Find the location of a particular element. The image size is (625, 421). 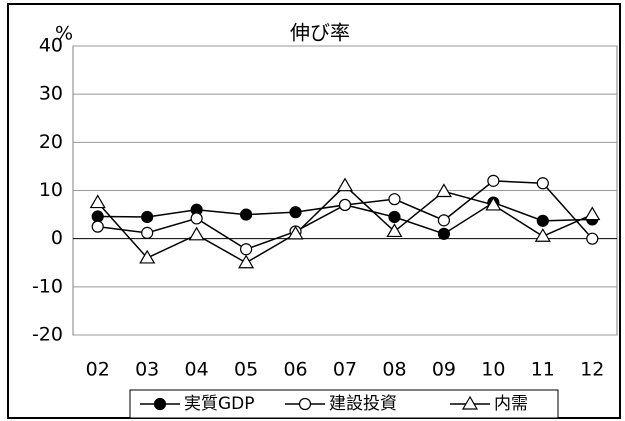

x-tick-label: 04 is located at coordinates (197, 370).